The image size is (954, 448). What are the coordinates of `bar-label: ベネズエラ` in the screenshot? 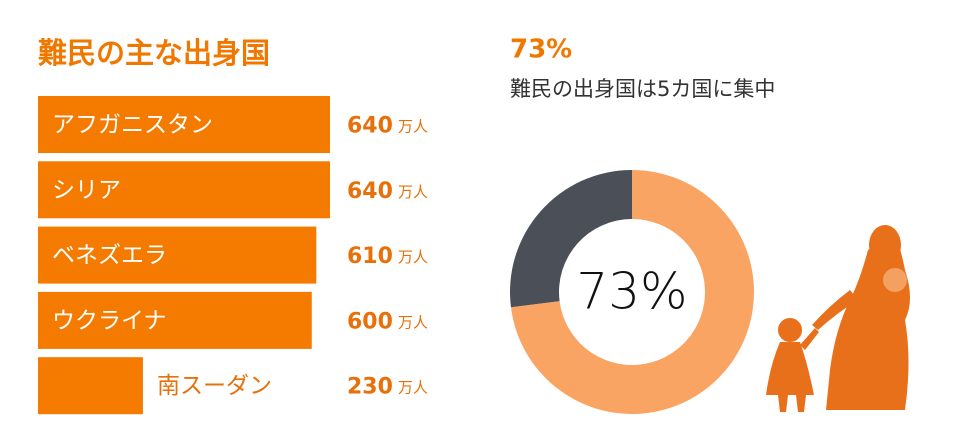 It's located at (109, 256).